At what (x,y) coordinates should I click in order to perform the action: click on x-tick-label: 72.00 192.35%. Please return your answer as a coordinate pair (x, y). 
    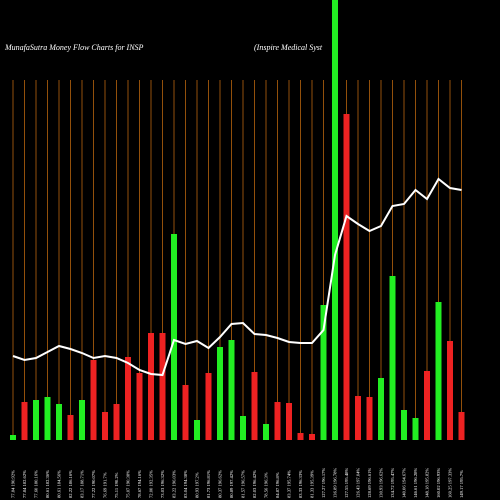
    Looking at the image, I should click on (151, 484).